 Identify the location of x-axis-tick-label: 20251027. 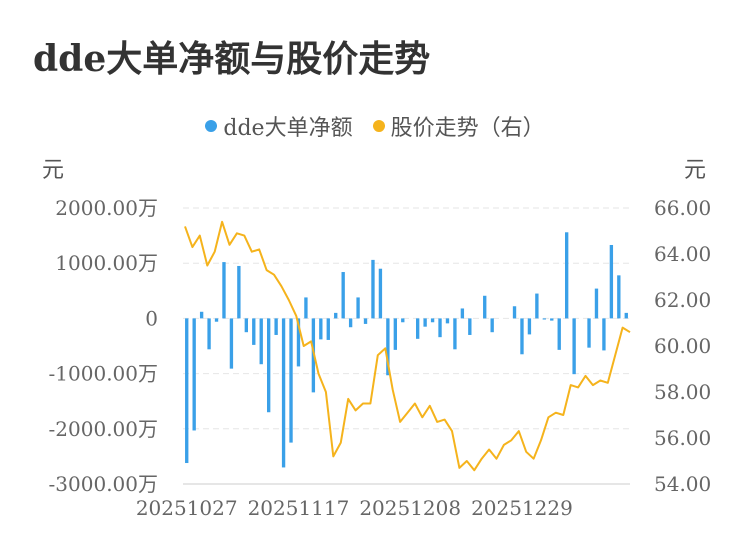
(187, 508).